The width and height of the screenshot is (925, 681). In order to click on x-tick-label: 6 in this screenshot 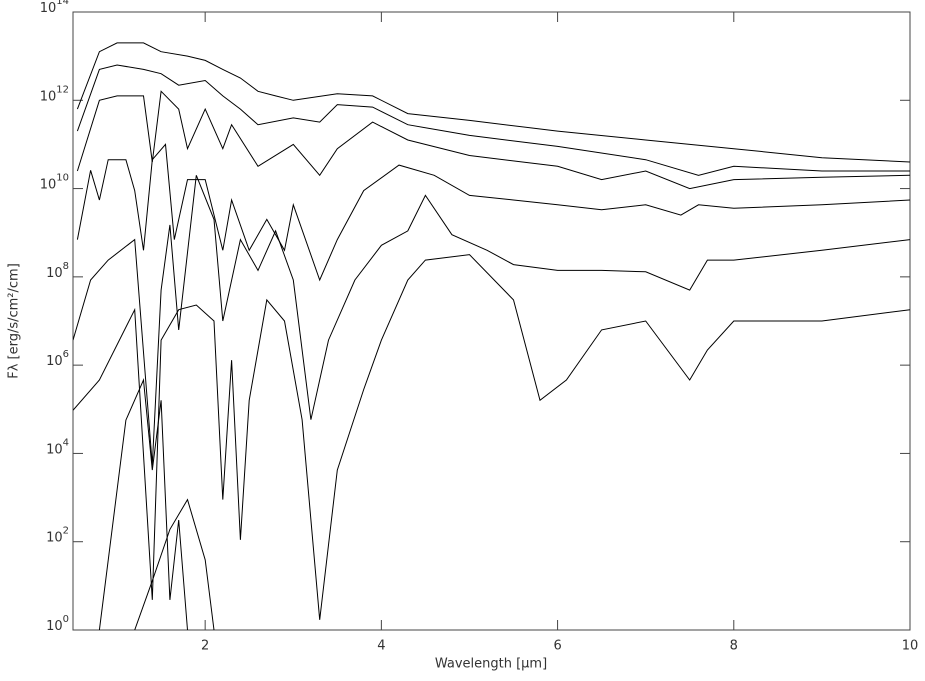, I will do `click(557, 646)`.